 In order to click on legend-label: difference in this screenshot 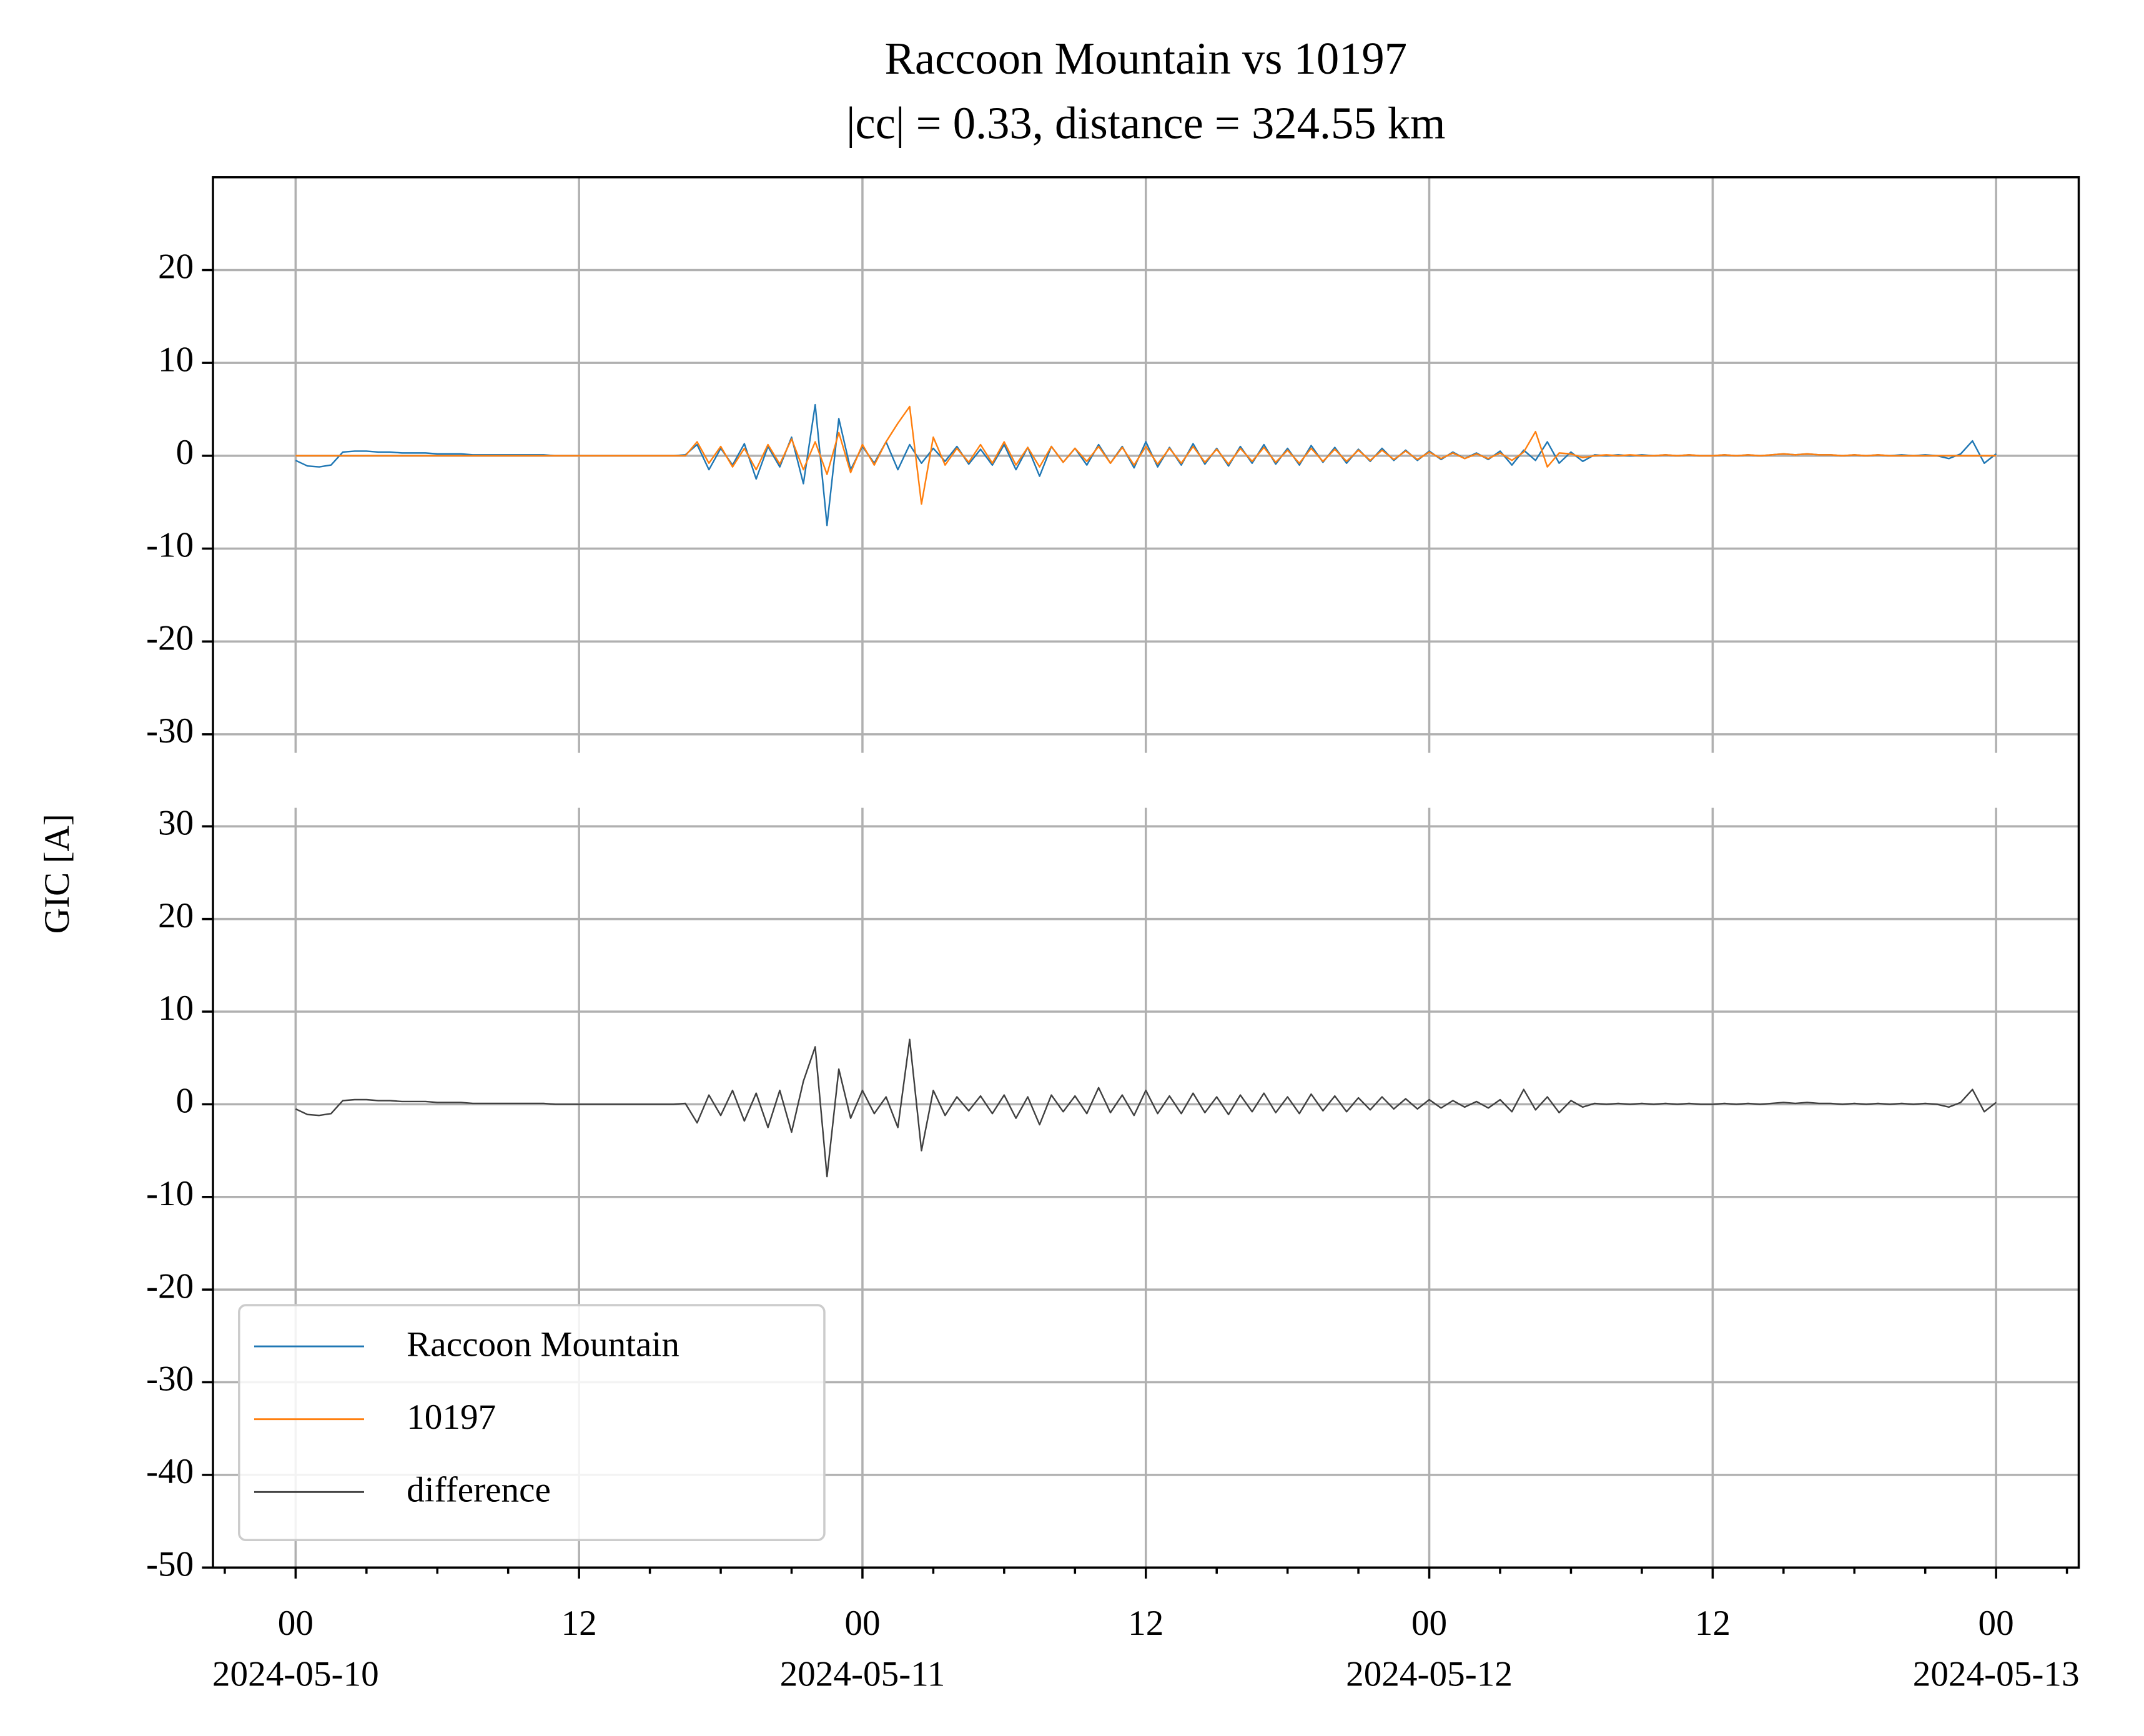, I will do `click(479, 1490)`.